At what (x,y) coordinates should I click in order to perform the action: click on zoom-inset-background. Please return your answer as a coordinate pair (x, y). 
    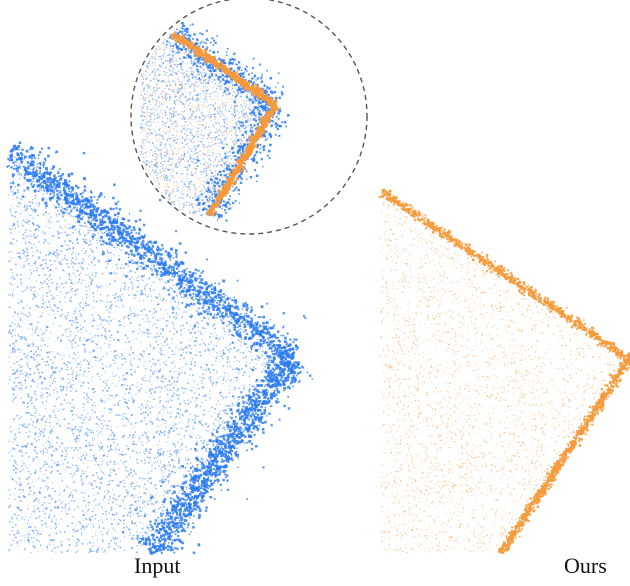
    Looking at the image, I should click on (249, 117).